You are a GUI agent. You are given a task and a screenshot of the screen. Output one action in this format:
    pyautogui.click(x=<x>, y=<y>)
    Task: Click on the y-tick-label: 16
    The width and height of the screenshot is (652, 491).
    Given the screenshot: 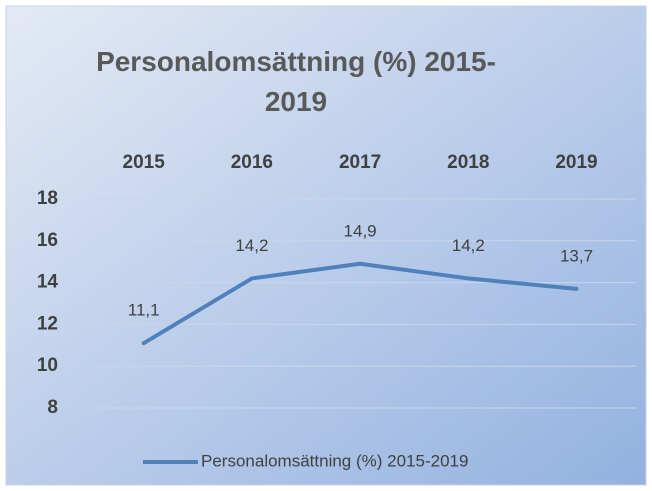 What is the action you would take?
    pyautogui.click(x=47, y=240)
    